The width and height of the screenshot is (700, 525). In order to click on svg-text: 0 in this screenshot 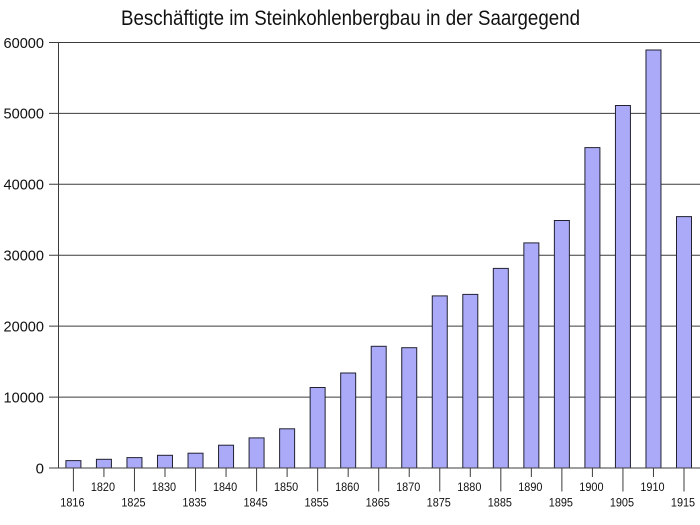, I will do `click(40, 468)`.